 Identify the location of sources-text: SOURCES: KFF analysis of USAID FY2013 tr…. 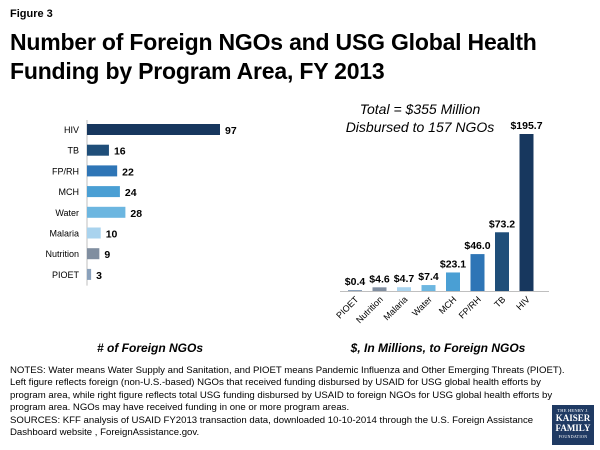
(272, 426).